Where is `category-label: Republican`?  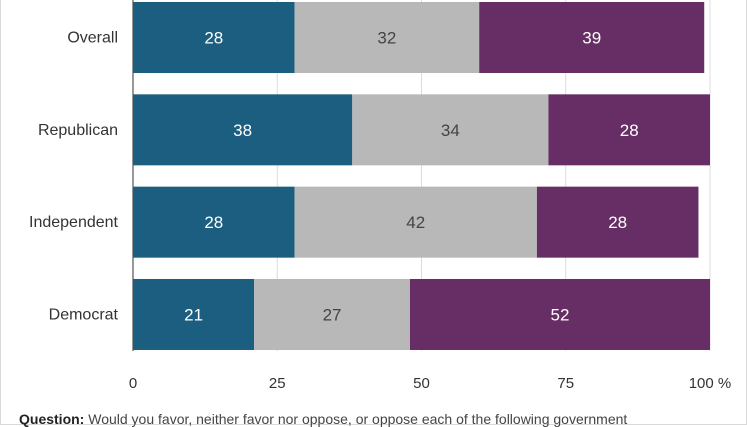 category-label: Republican is located at coordinates (78, 130).